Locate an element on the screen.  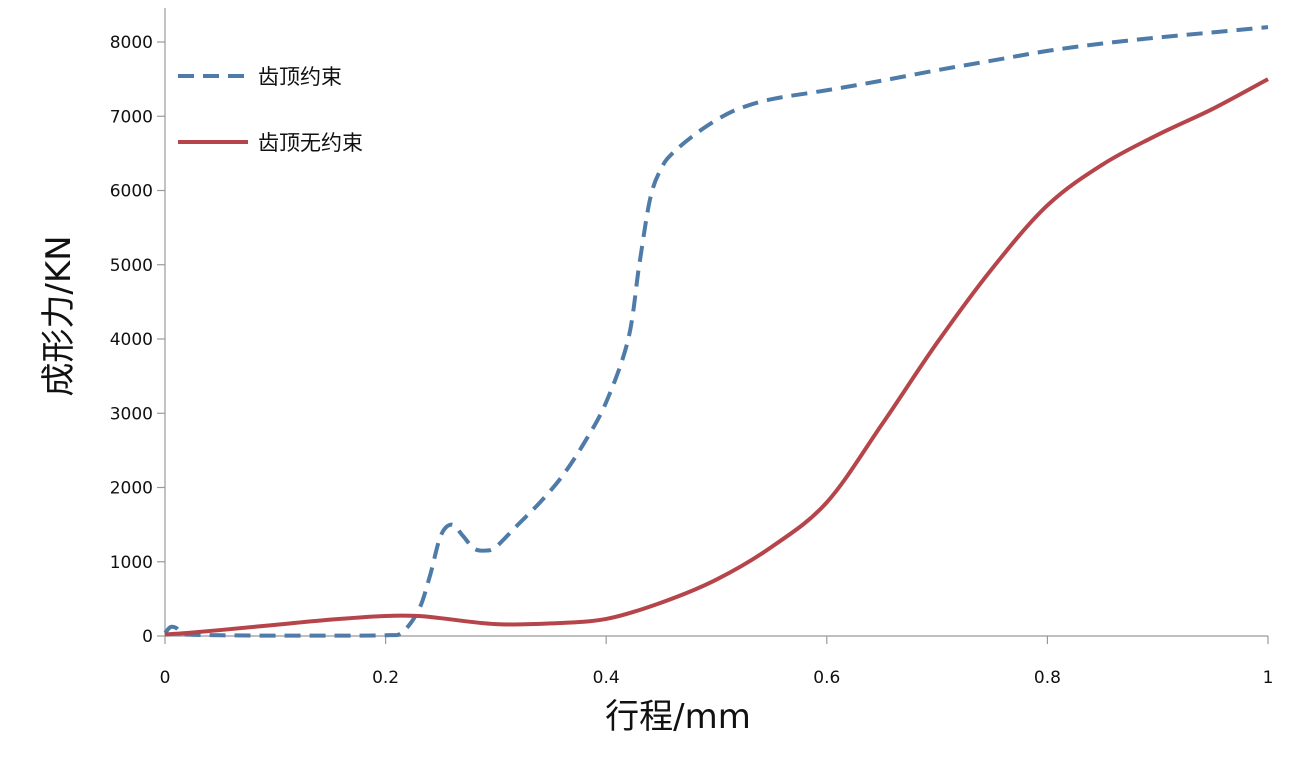
x-tick-label: 1 is located at coordinates (1268, 678).